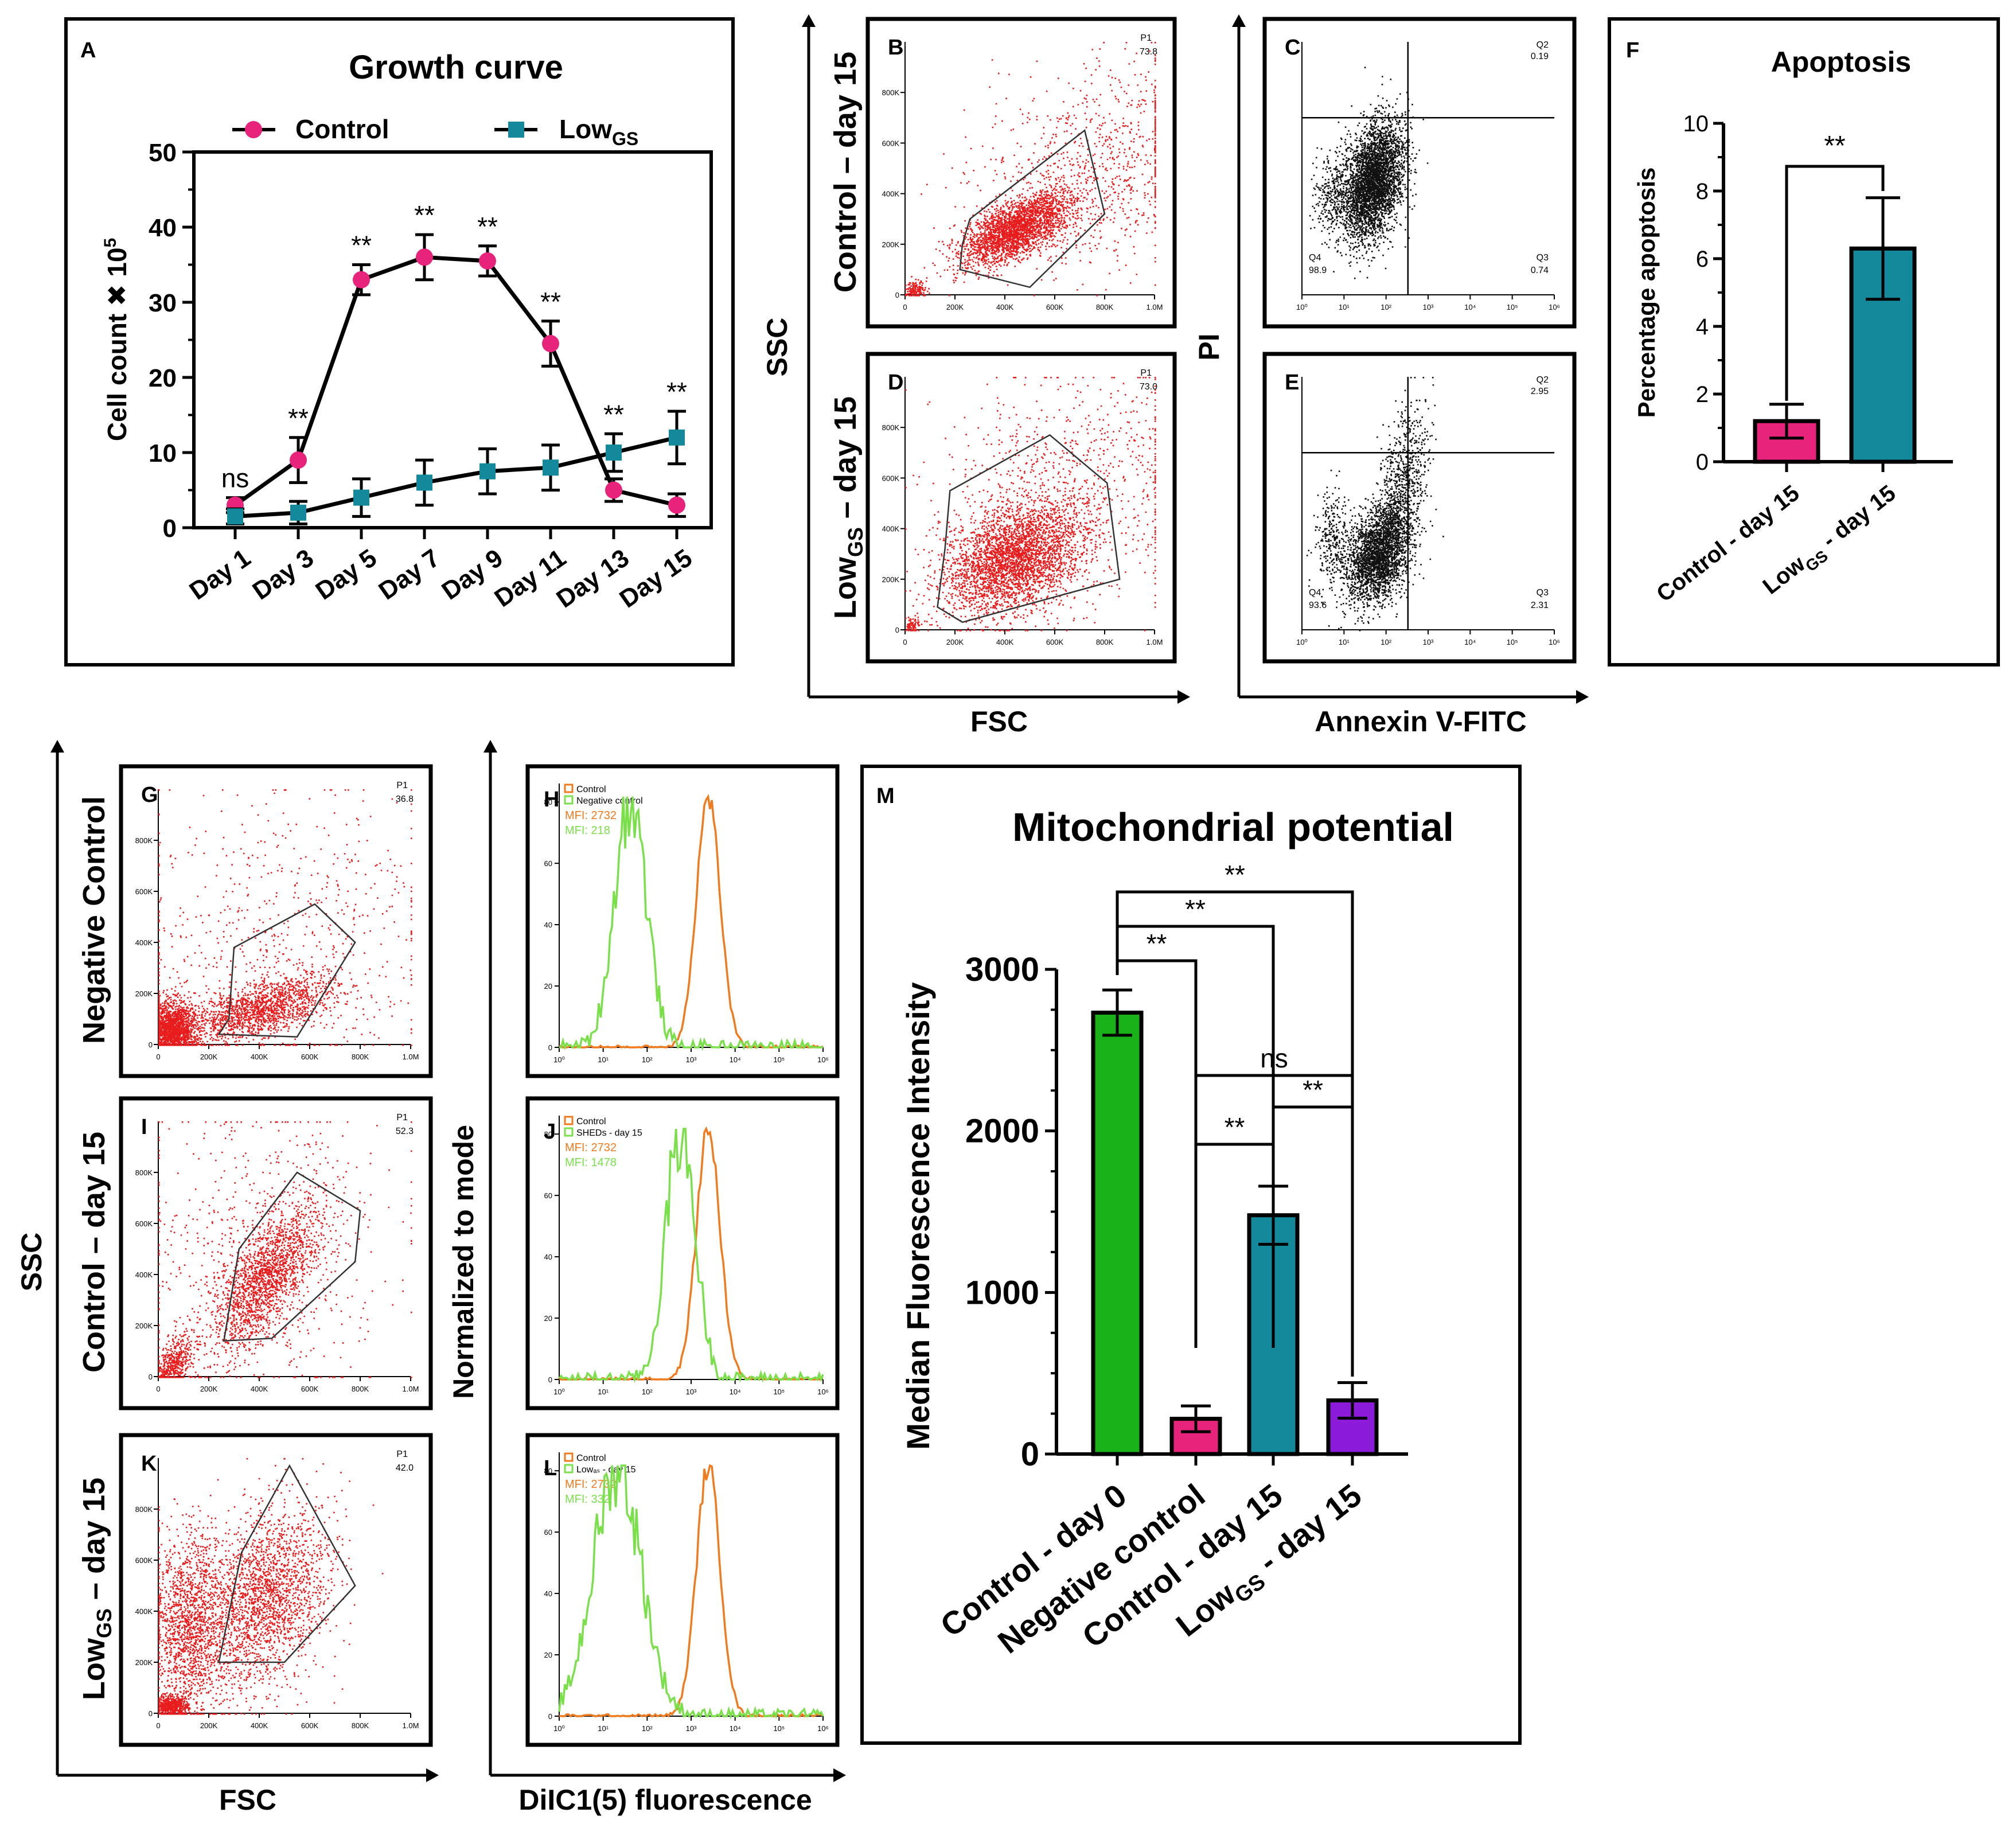  What do you see at coordinates (405, 1468) in the screenshot?
I see `gate-value: 42.0` at bounding box center [405, 1468].